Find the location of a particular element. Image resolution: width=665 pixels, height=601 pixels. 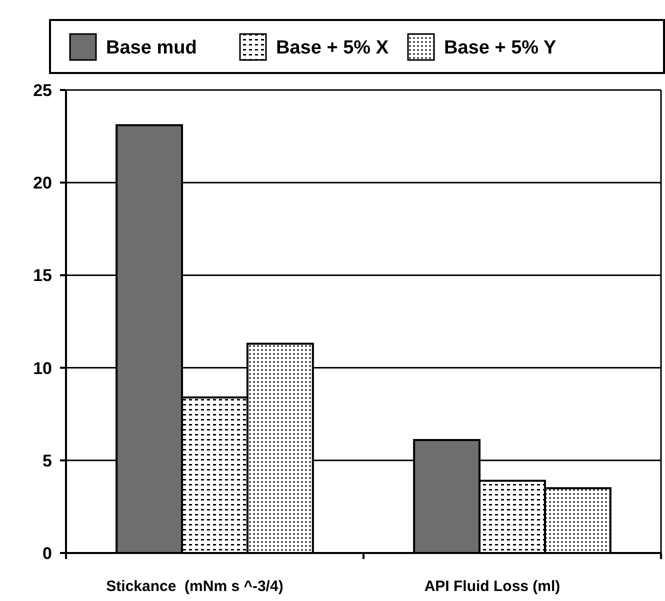

y-tick-label: 5 is located at coordinates (47, 460).